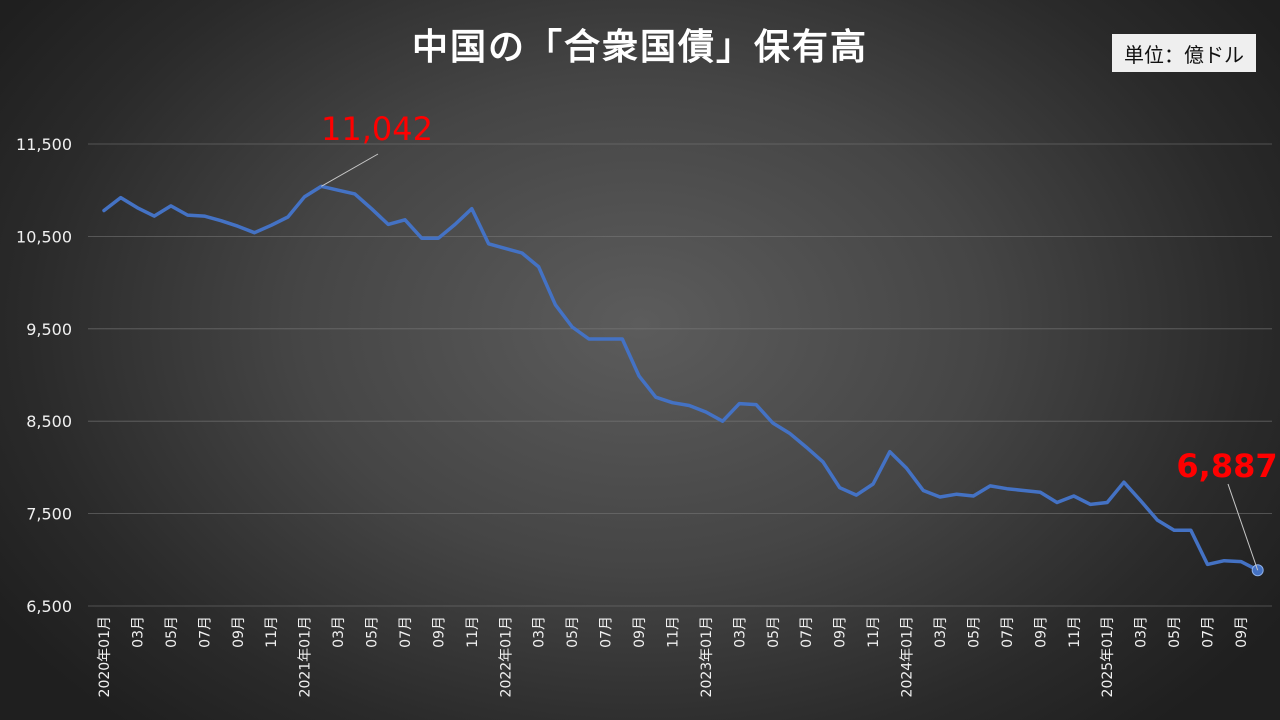 This screenshot has height=720, width=1280. I want to click on y-tick-label: 10,500, so click(44, 236).